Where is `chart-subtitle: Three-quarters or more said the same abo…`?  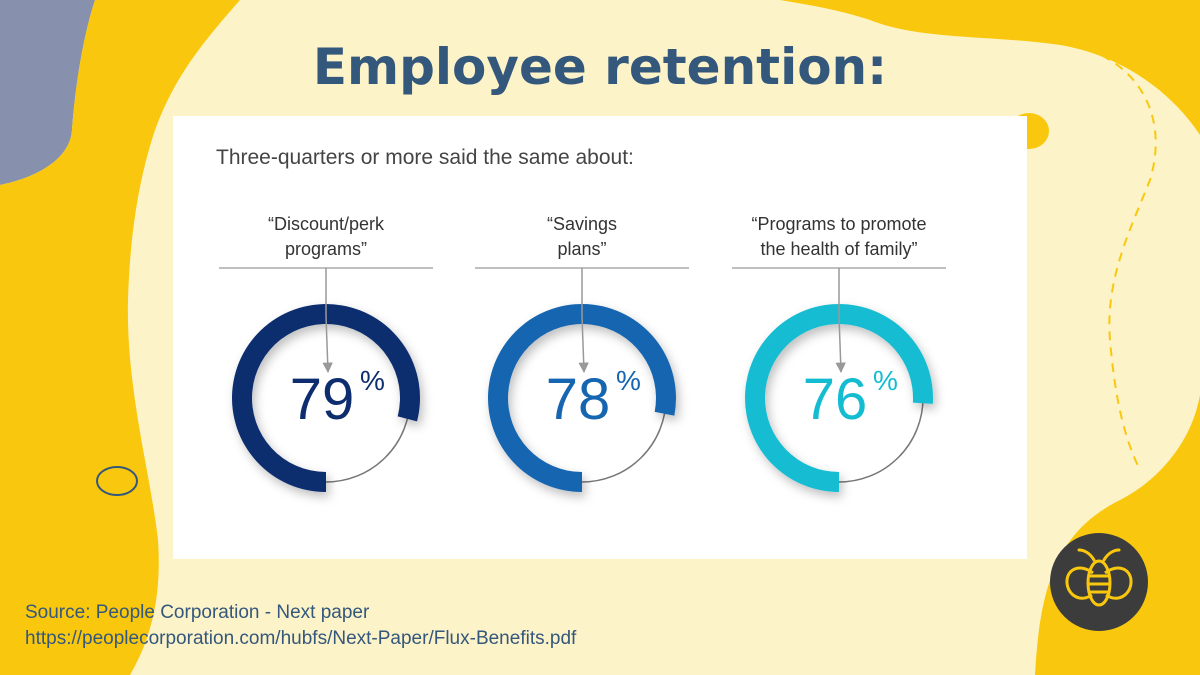 chart-subtitle: Three-quarters or more said the same abo… is located at coordinates (425, 157).